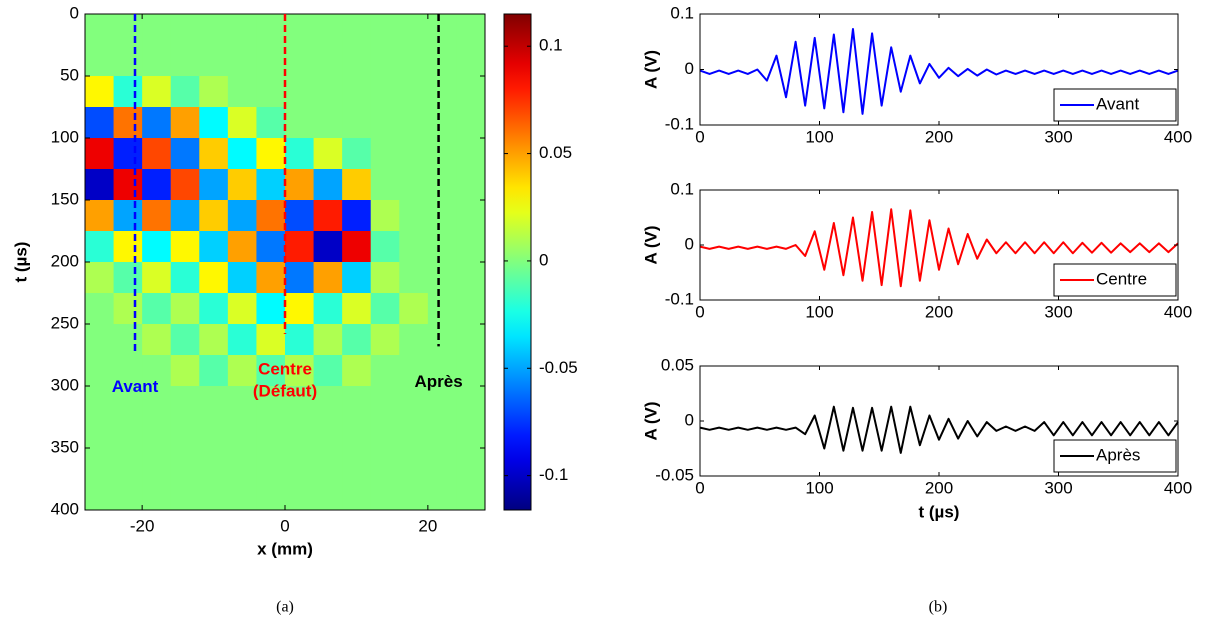 Image resolution: width=1210 pixels, height=621 pixels. What do you see at coordinates (65, 136) in the screenshot?
I see `y-tick-label: 100` at bounding box center [65, 136].